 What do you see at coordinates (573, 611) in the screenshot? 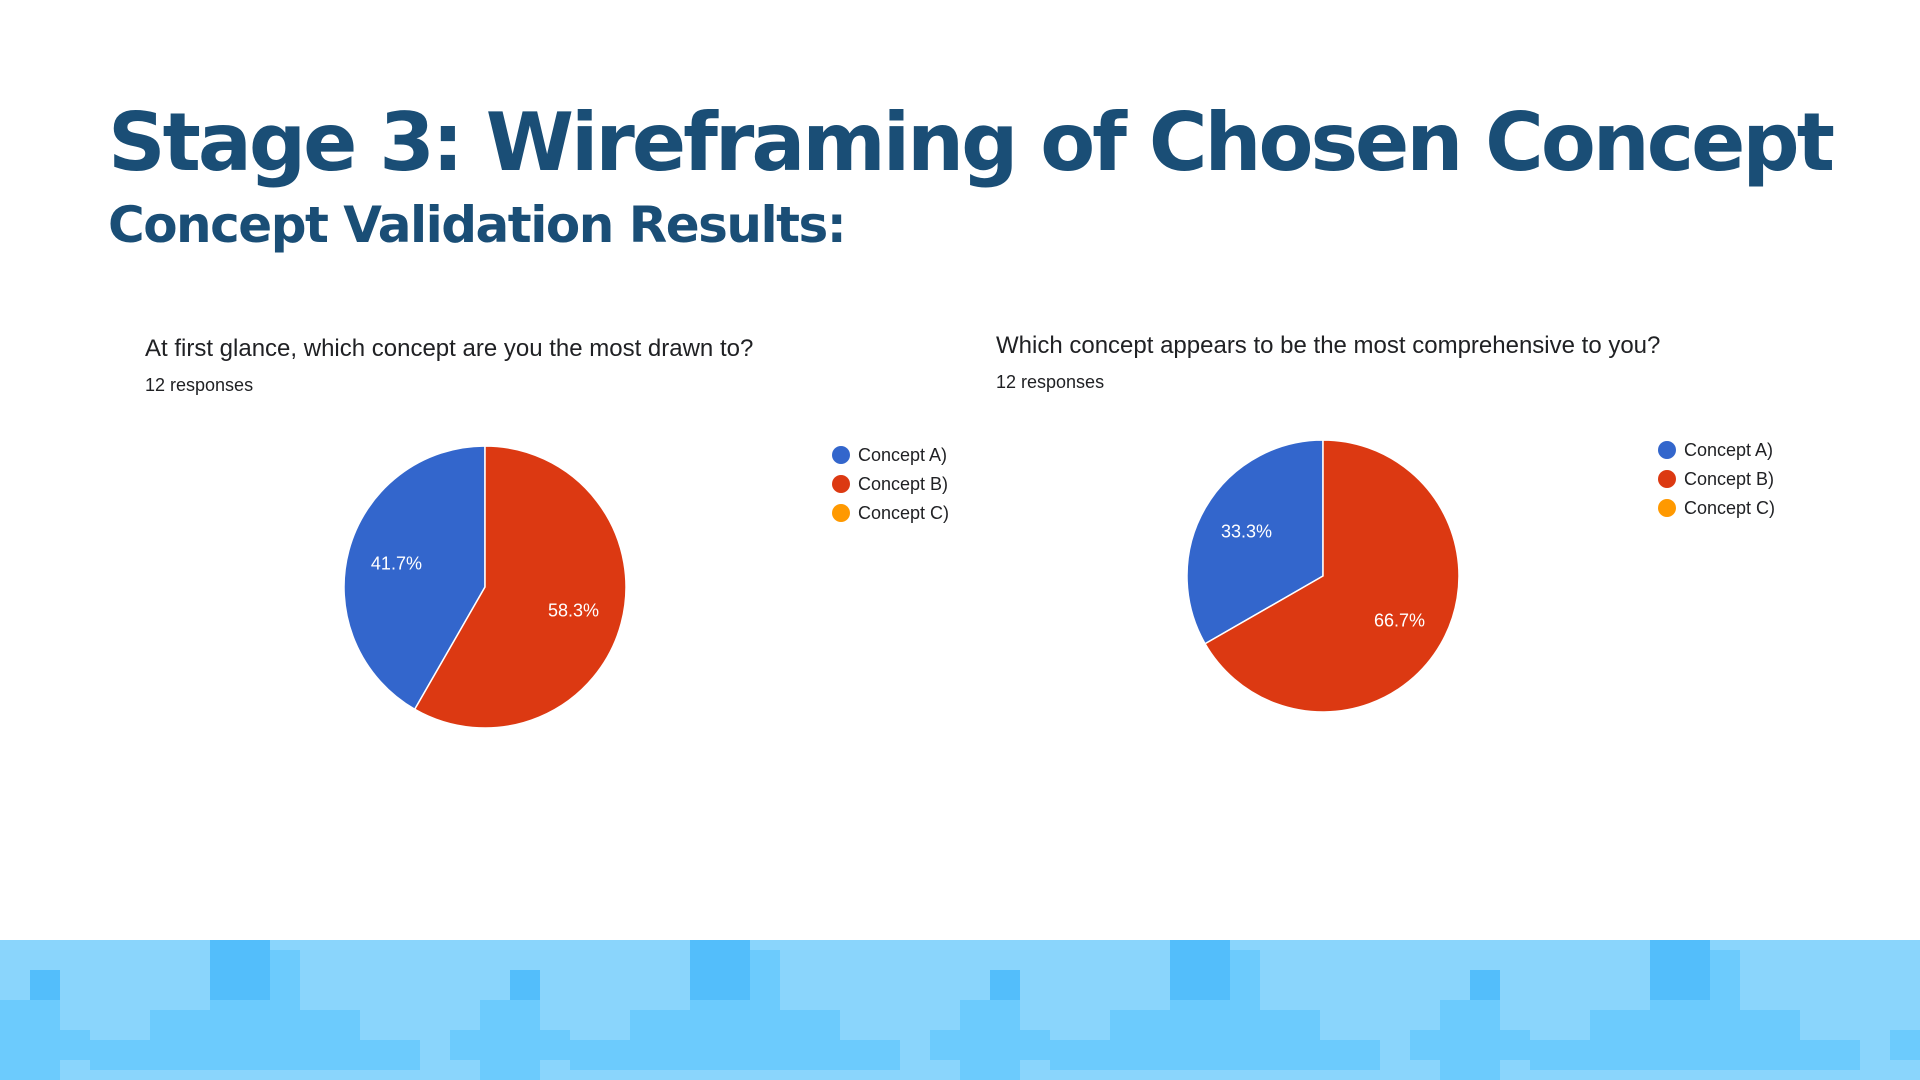
I see `slice-percent-label: 58.3%` at bounding box center [573, 611].